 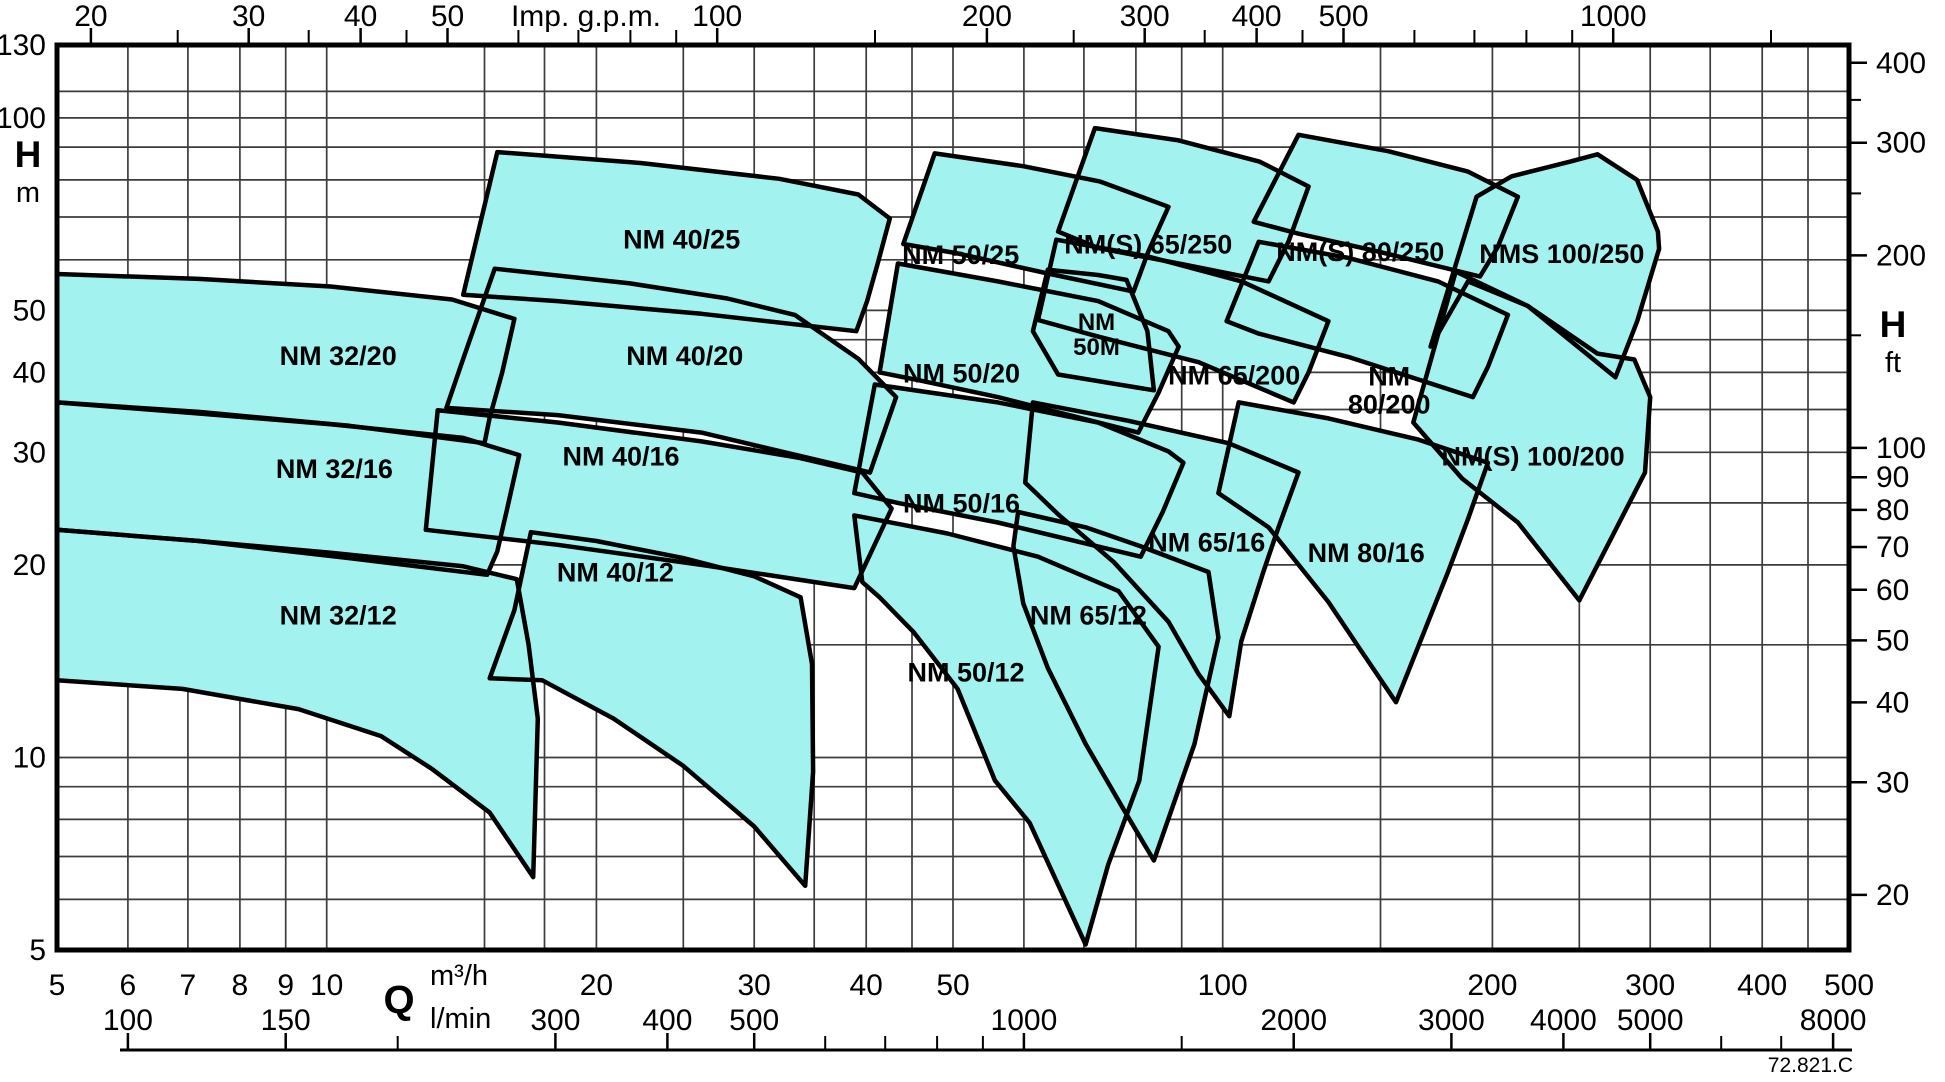 I want to click on bottom-axis-m3h-label: 200, so click(x=1492, y=985).